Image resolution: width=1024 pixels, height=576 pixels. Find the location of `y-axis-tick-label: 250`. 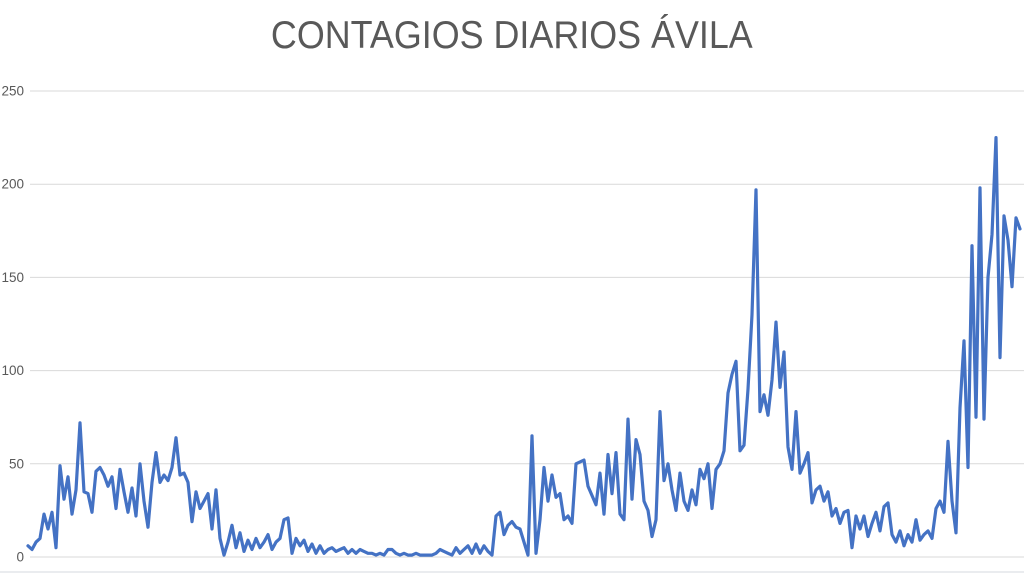

y-axis-tick-label: 250 is located at coordinates (12, 91).